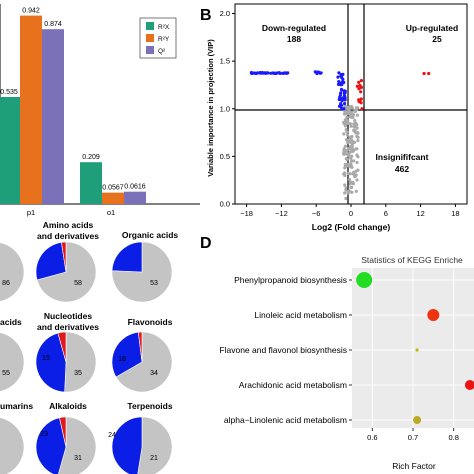 The width and height of the screenshot is (474, 474). I want to click on pie-value-label: 86, so click(6, 283).